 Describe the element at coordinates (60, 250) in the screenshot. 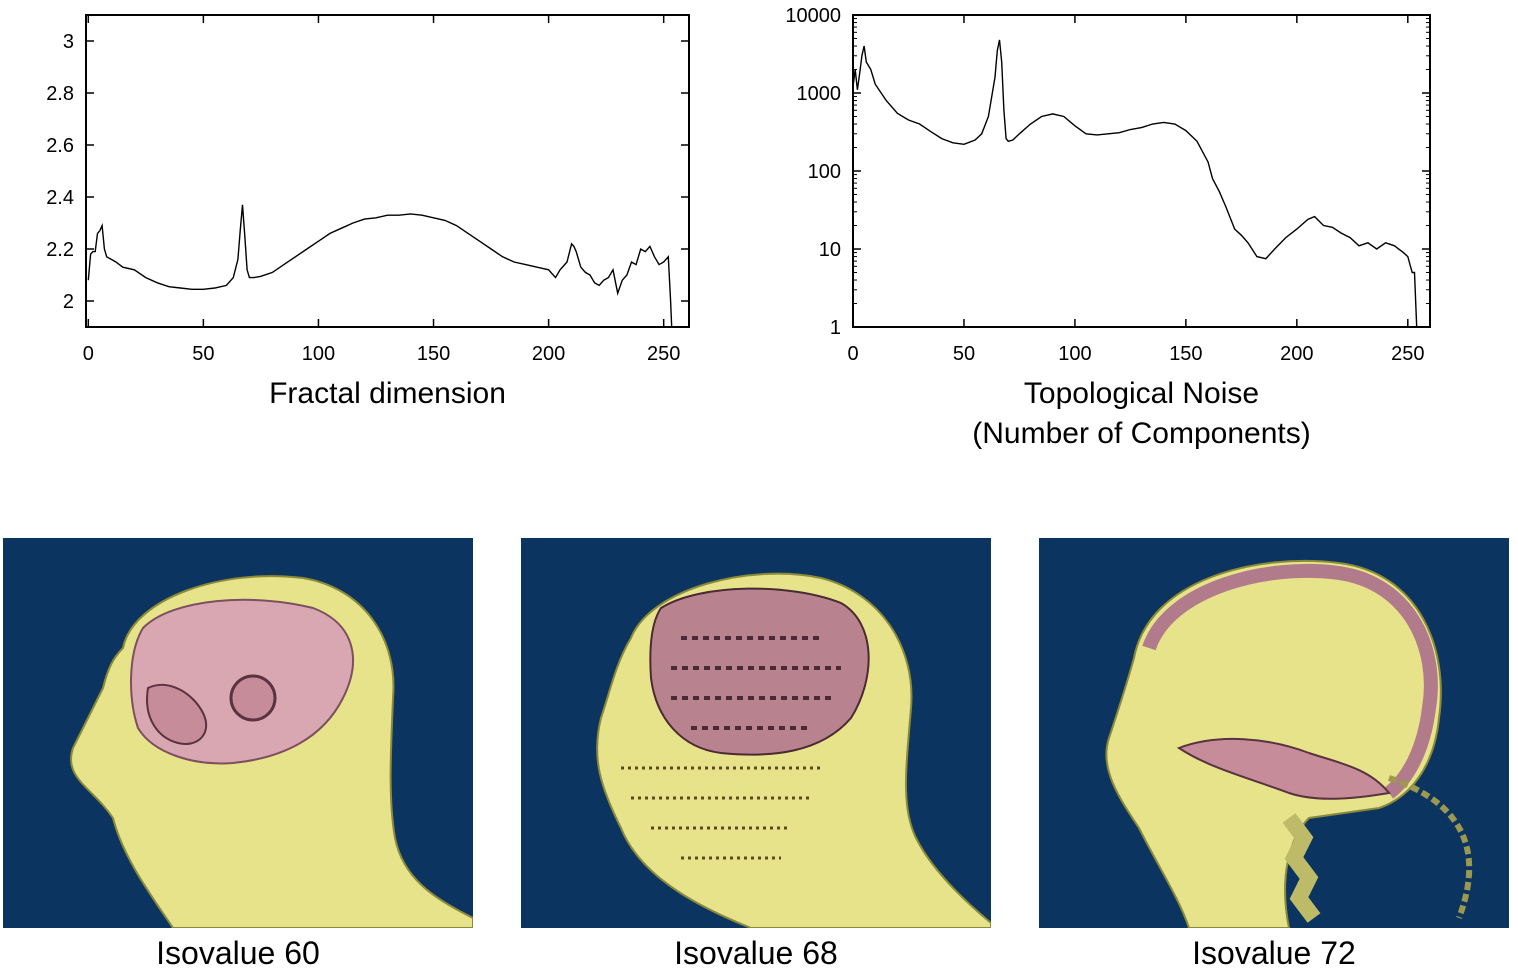

I see `y-tick-label: 2.2` at that location.